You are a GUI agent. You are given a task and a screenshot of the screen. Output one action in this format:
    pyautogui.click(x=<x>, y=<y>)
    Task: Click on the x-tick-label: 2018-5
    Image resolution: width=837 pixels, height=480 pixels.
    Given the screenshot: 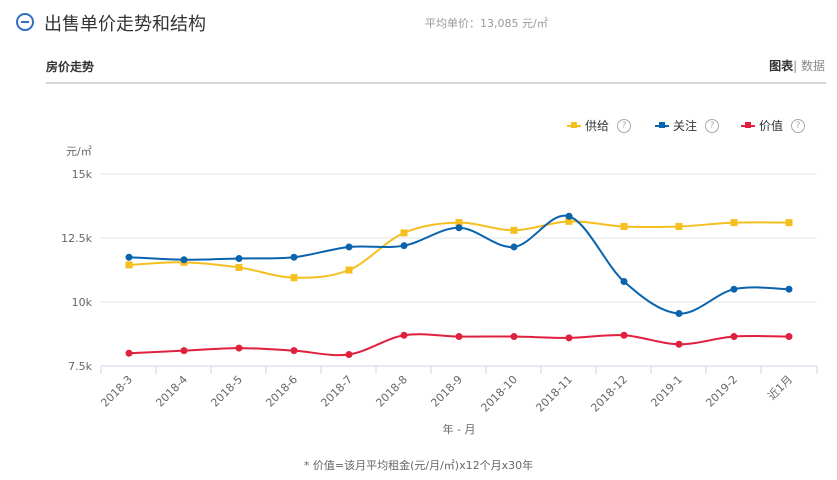 What is the action you would take?
    pyautogui.click(x=226, y=391)
    